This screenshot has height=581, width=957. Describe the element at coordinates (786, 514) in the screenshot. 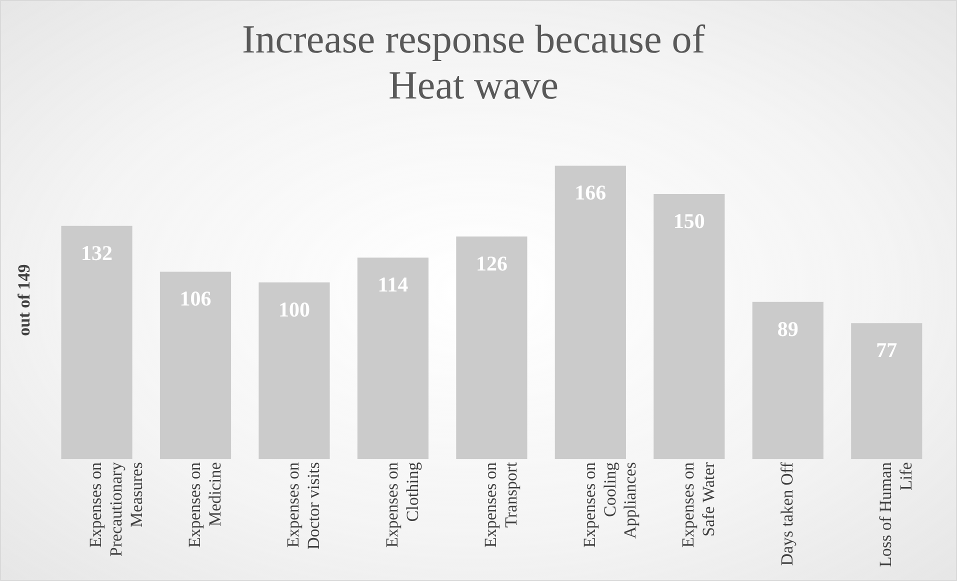

I see `x-tick-label: Days taken Off` at that location.